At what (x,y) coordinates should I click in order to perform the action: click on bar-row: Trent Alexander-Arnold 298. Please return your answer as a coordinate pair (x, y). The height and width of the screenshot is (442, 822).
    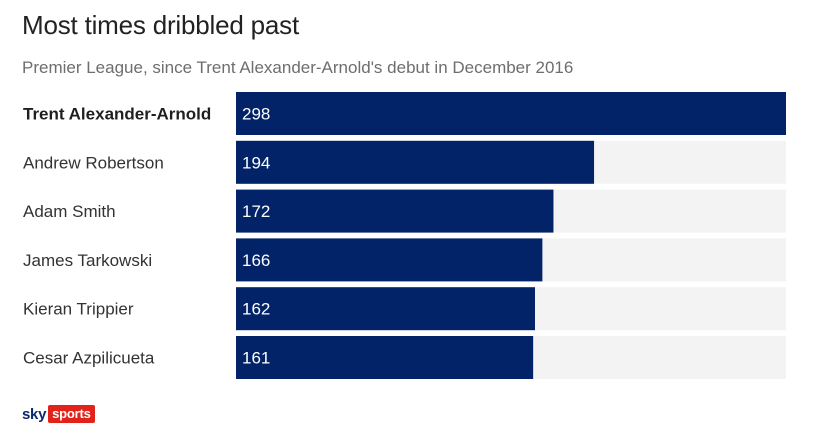
    Looking at the image, I should click on (404, 113).